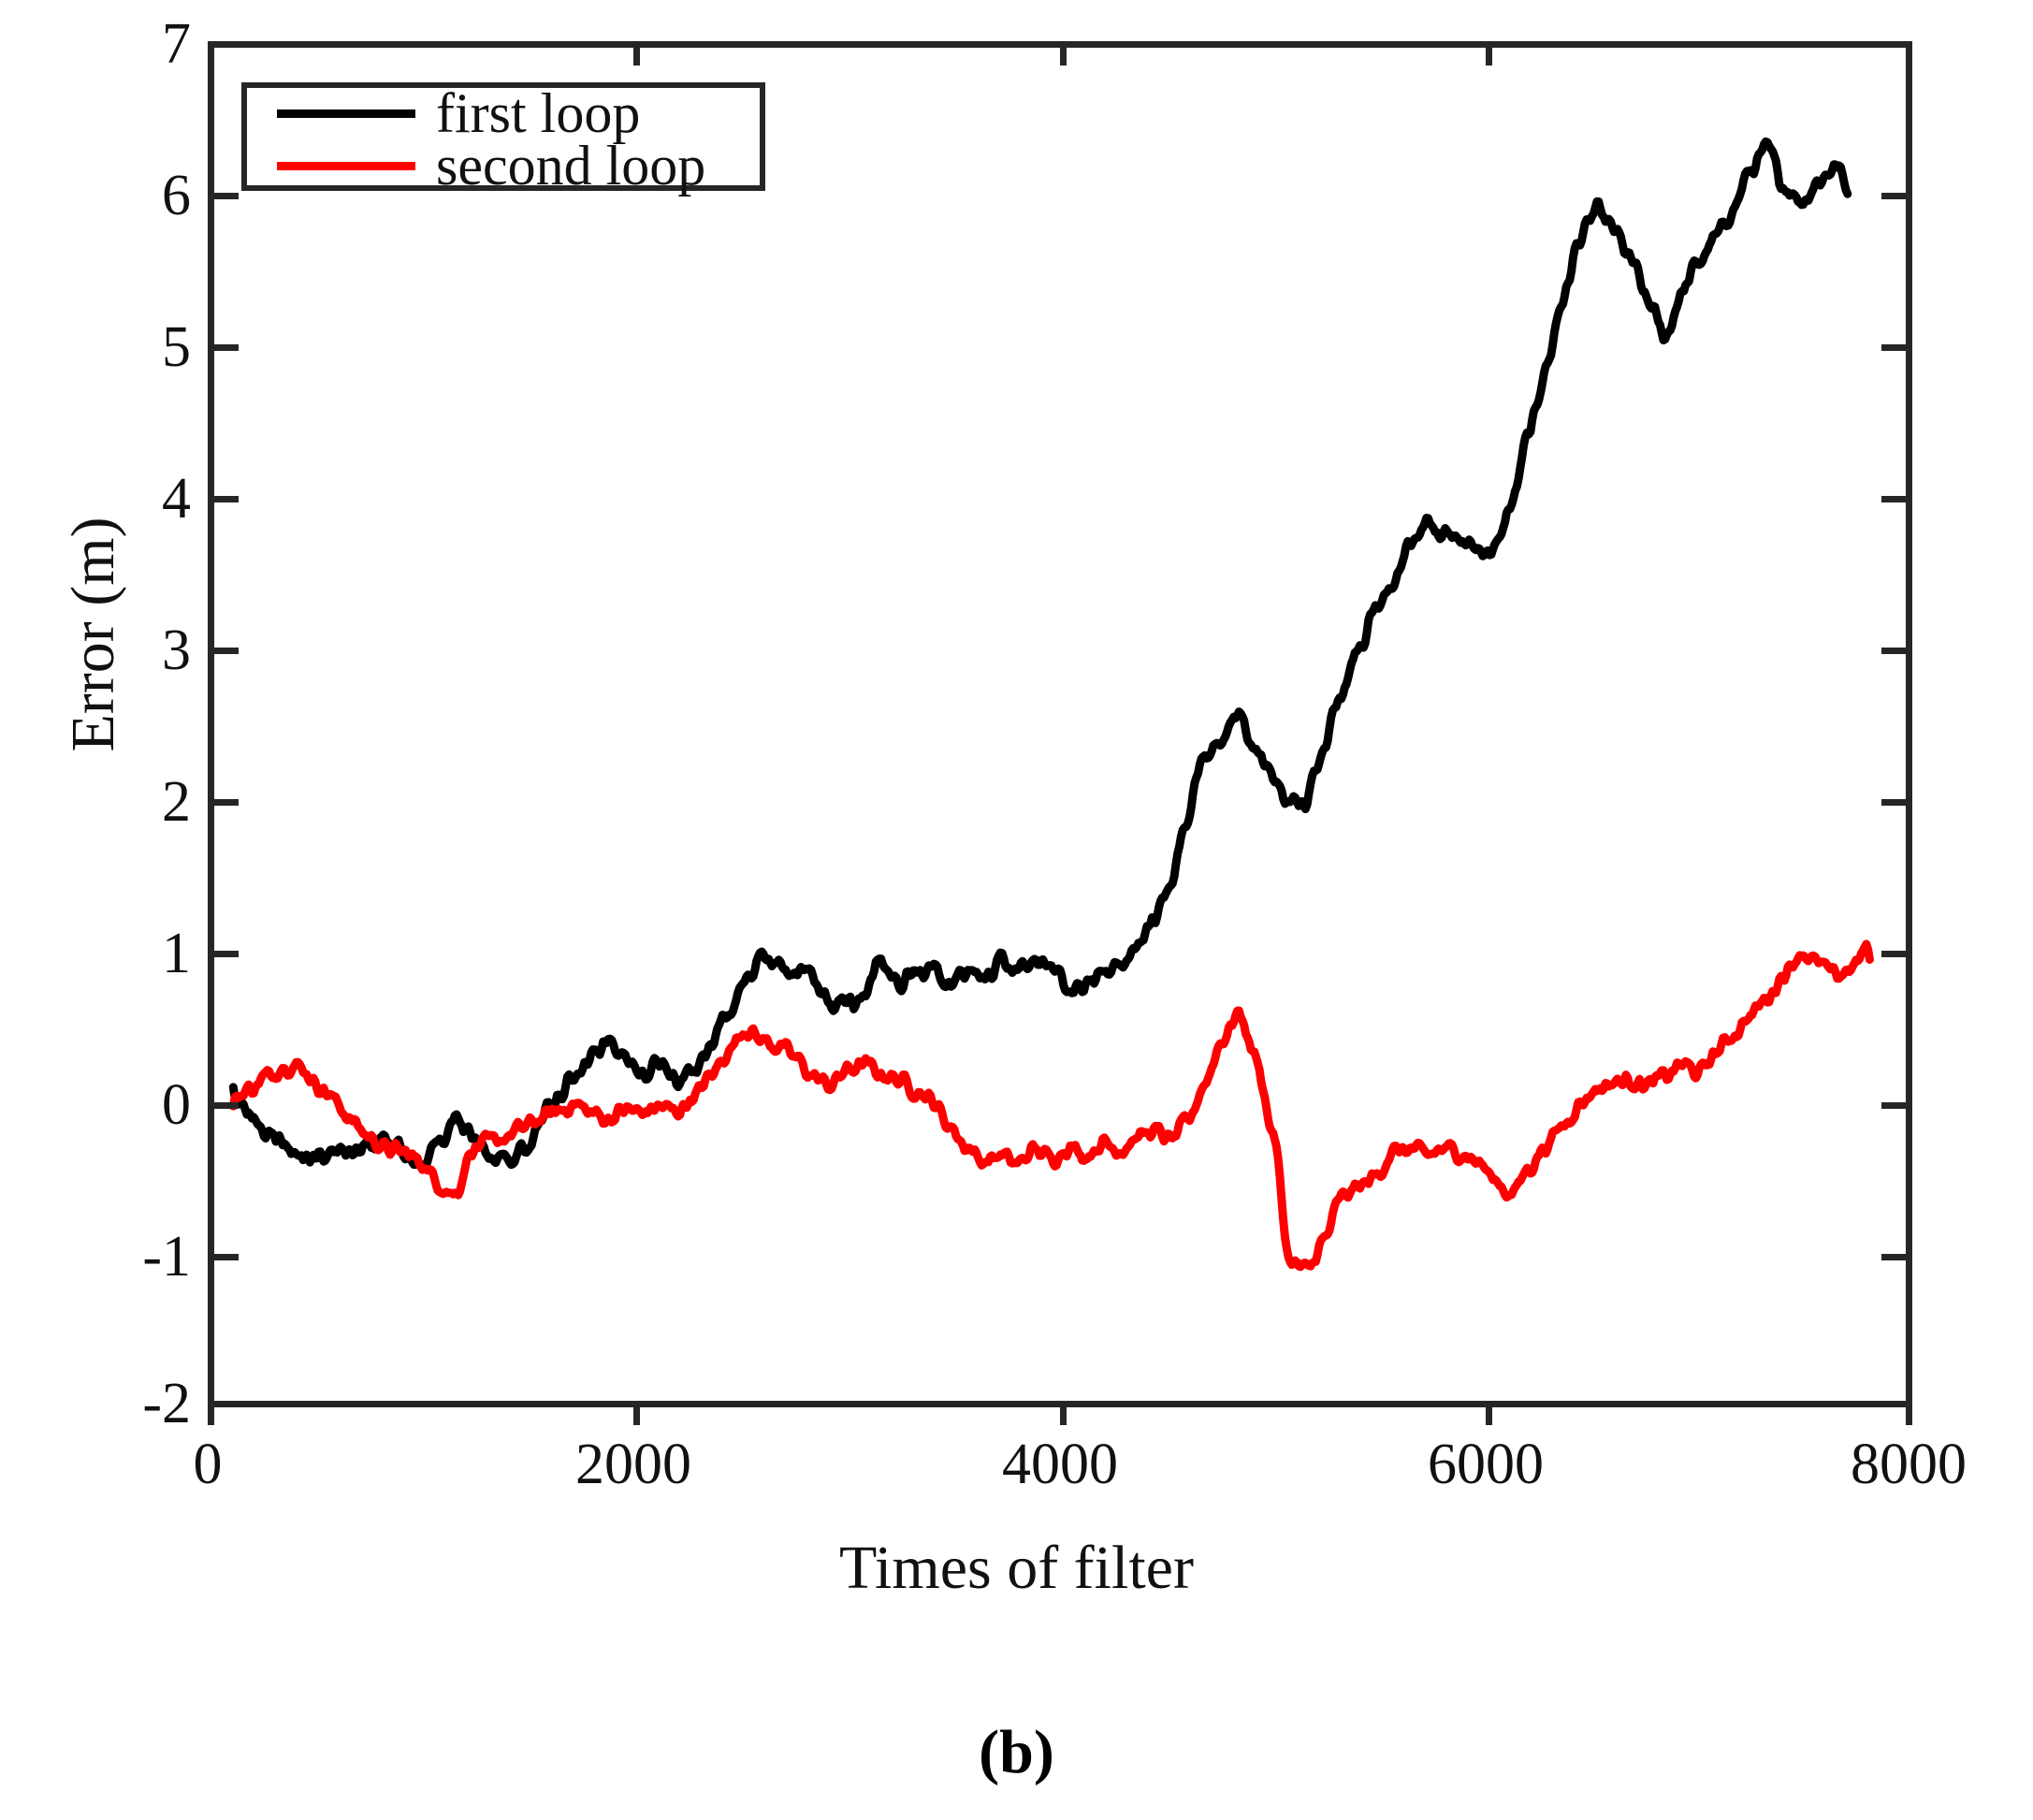 Image resolution: width=2033 pixels, height=1820 pixels. Describe the element at coordinates (176, 650) in the screenshot. I see `y-tick-label: 3` at that location.